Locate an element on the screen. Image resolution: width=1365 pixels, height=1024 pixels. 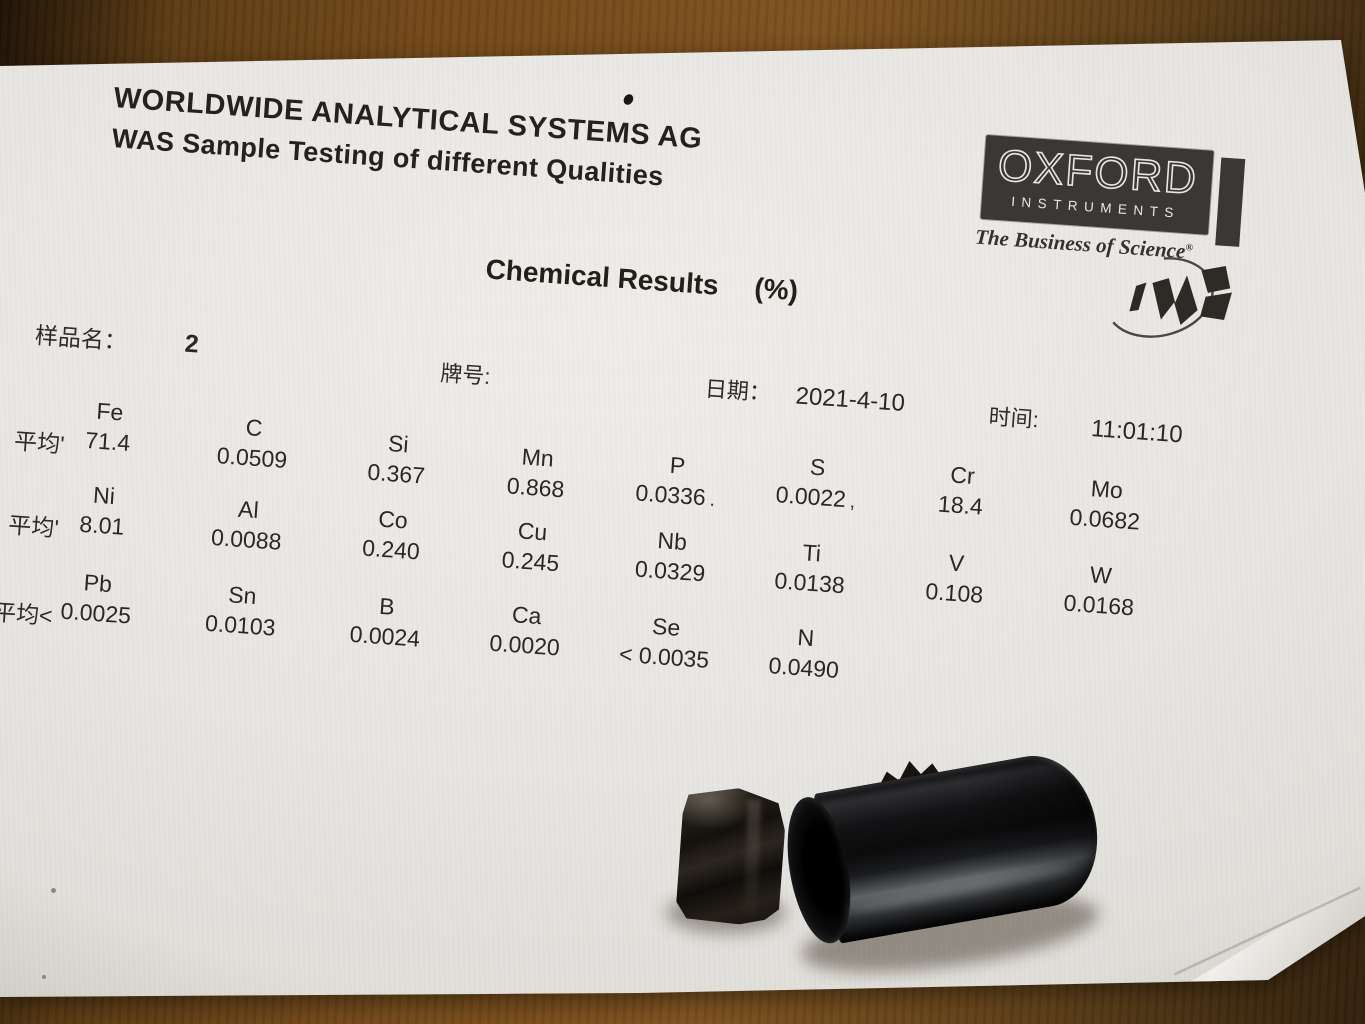
element-value: 0.0682 is located at coordinates (1104, 519).